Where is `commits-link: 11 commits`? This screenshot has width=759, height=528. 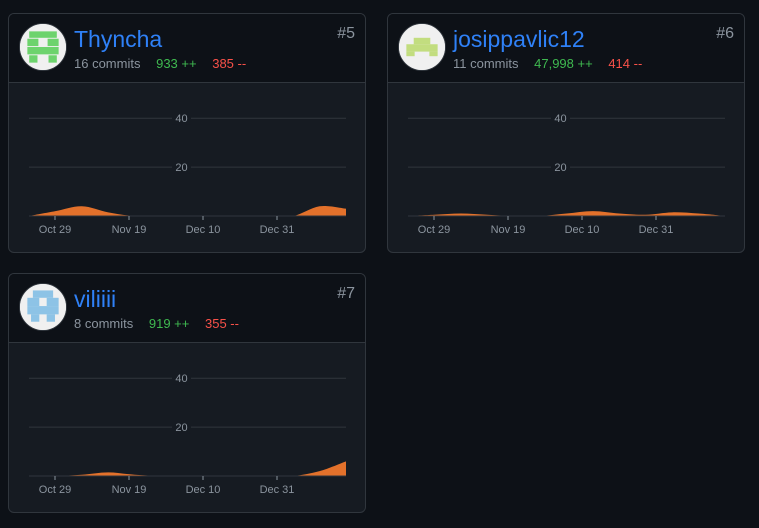
commits-link: 11 commits is located at coordinates (486, 63).